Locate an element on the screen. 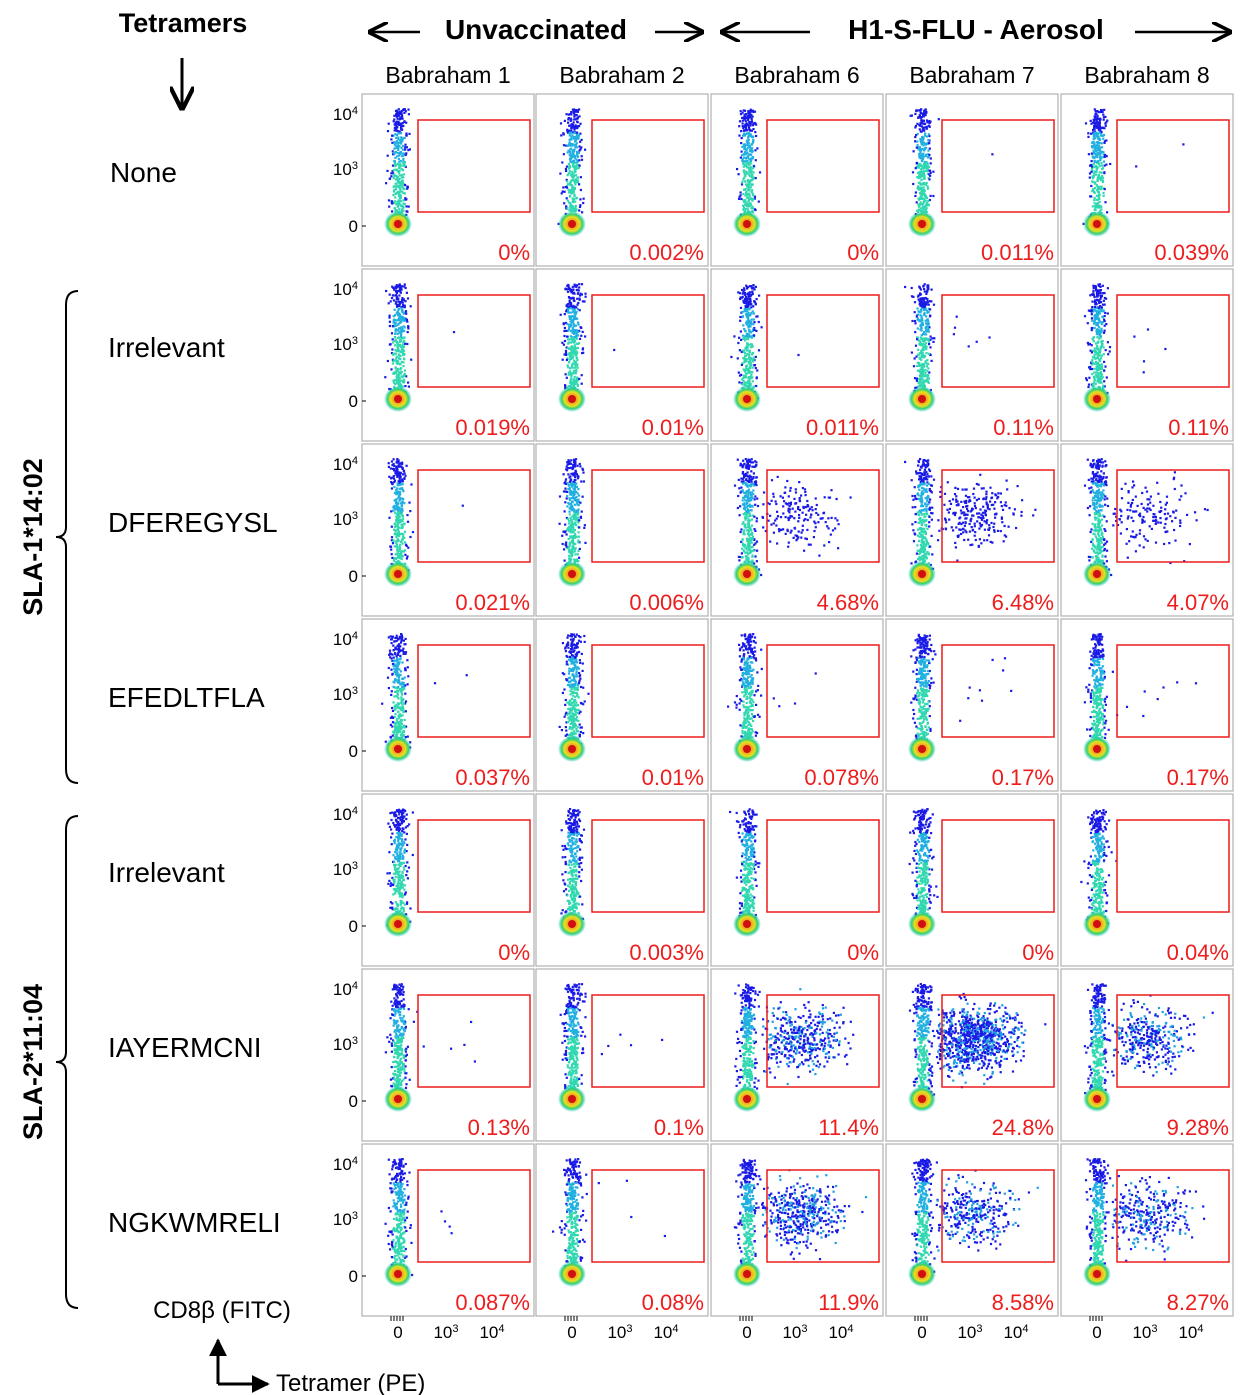 The width and height of the screenshot is (1244, 1395). y-tick-label: 104 is located at coordinates (345, 464).